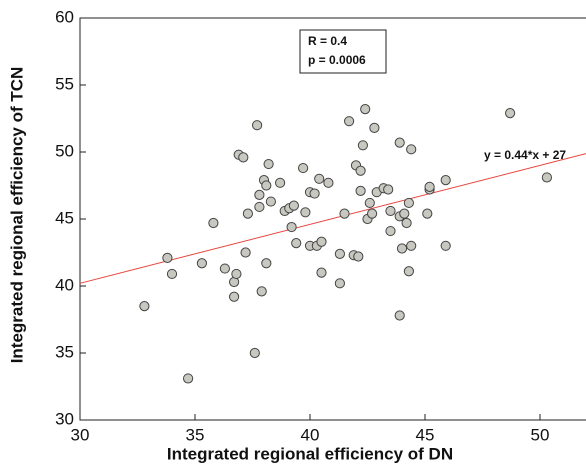 The height and width of the screenshot is (473, 586). What do you see at coordinates (343, 51) in the screenshot?
I see `stats-box` at bounding box center [343, 51].